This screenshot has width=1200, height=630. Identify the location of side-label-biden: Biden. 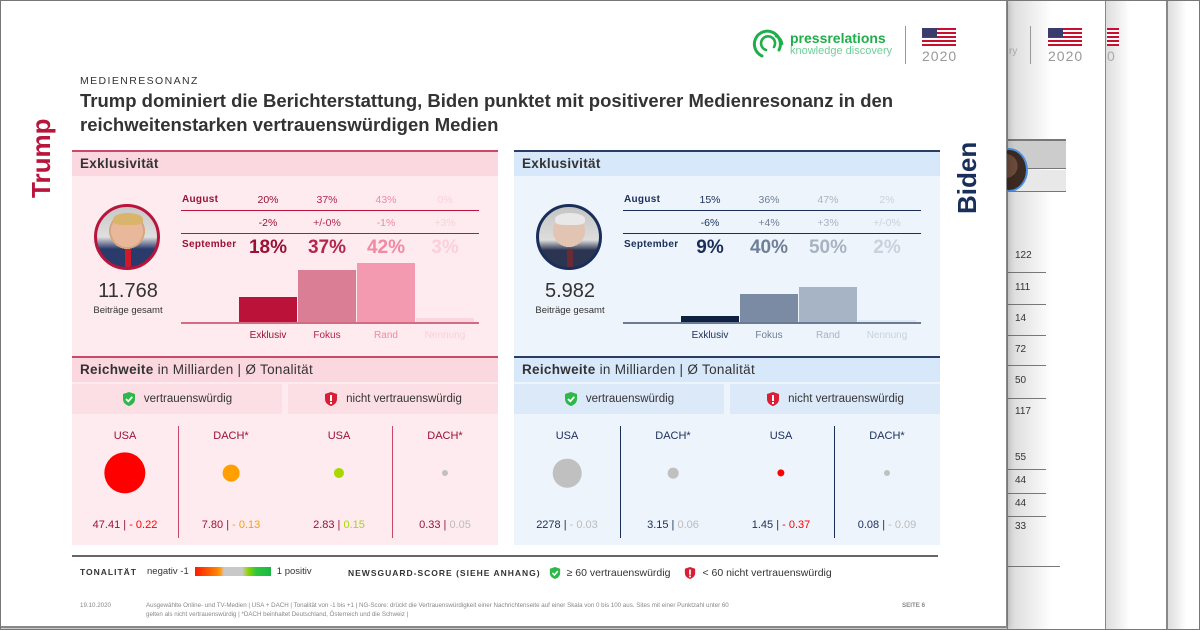
(967, 177).